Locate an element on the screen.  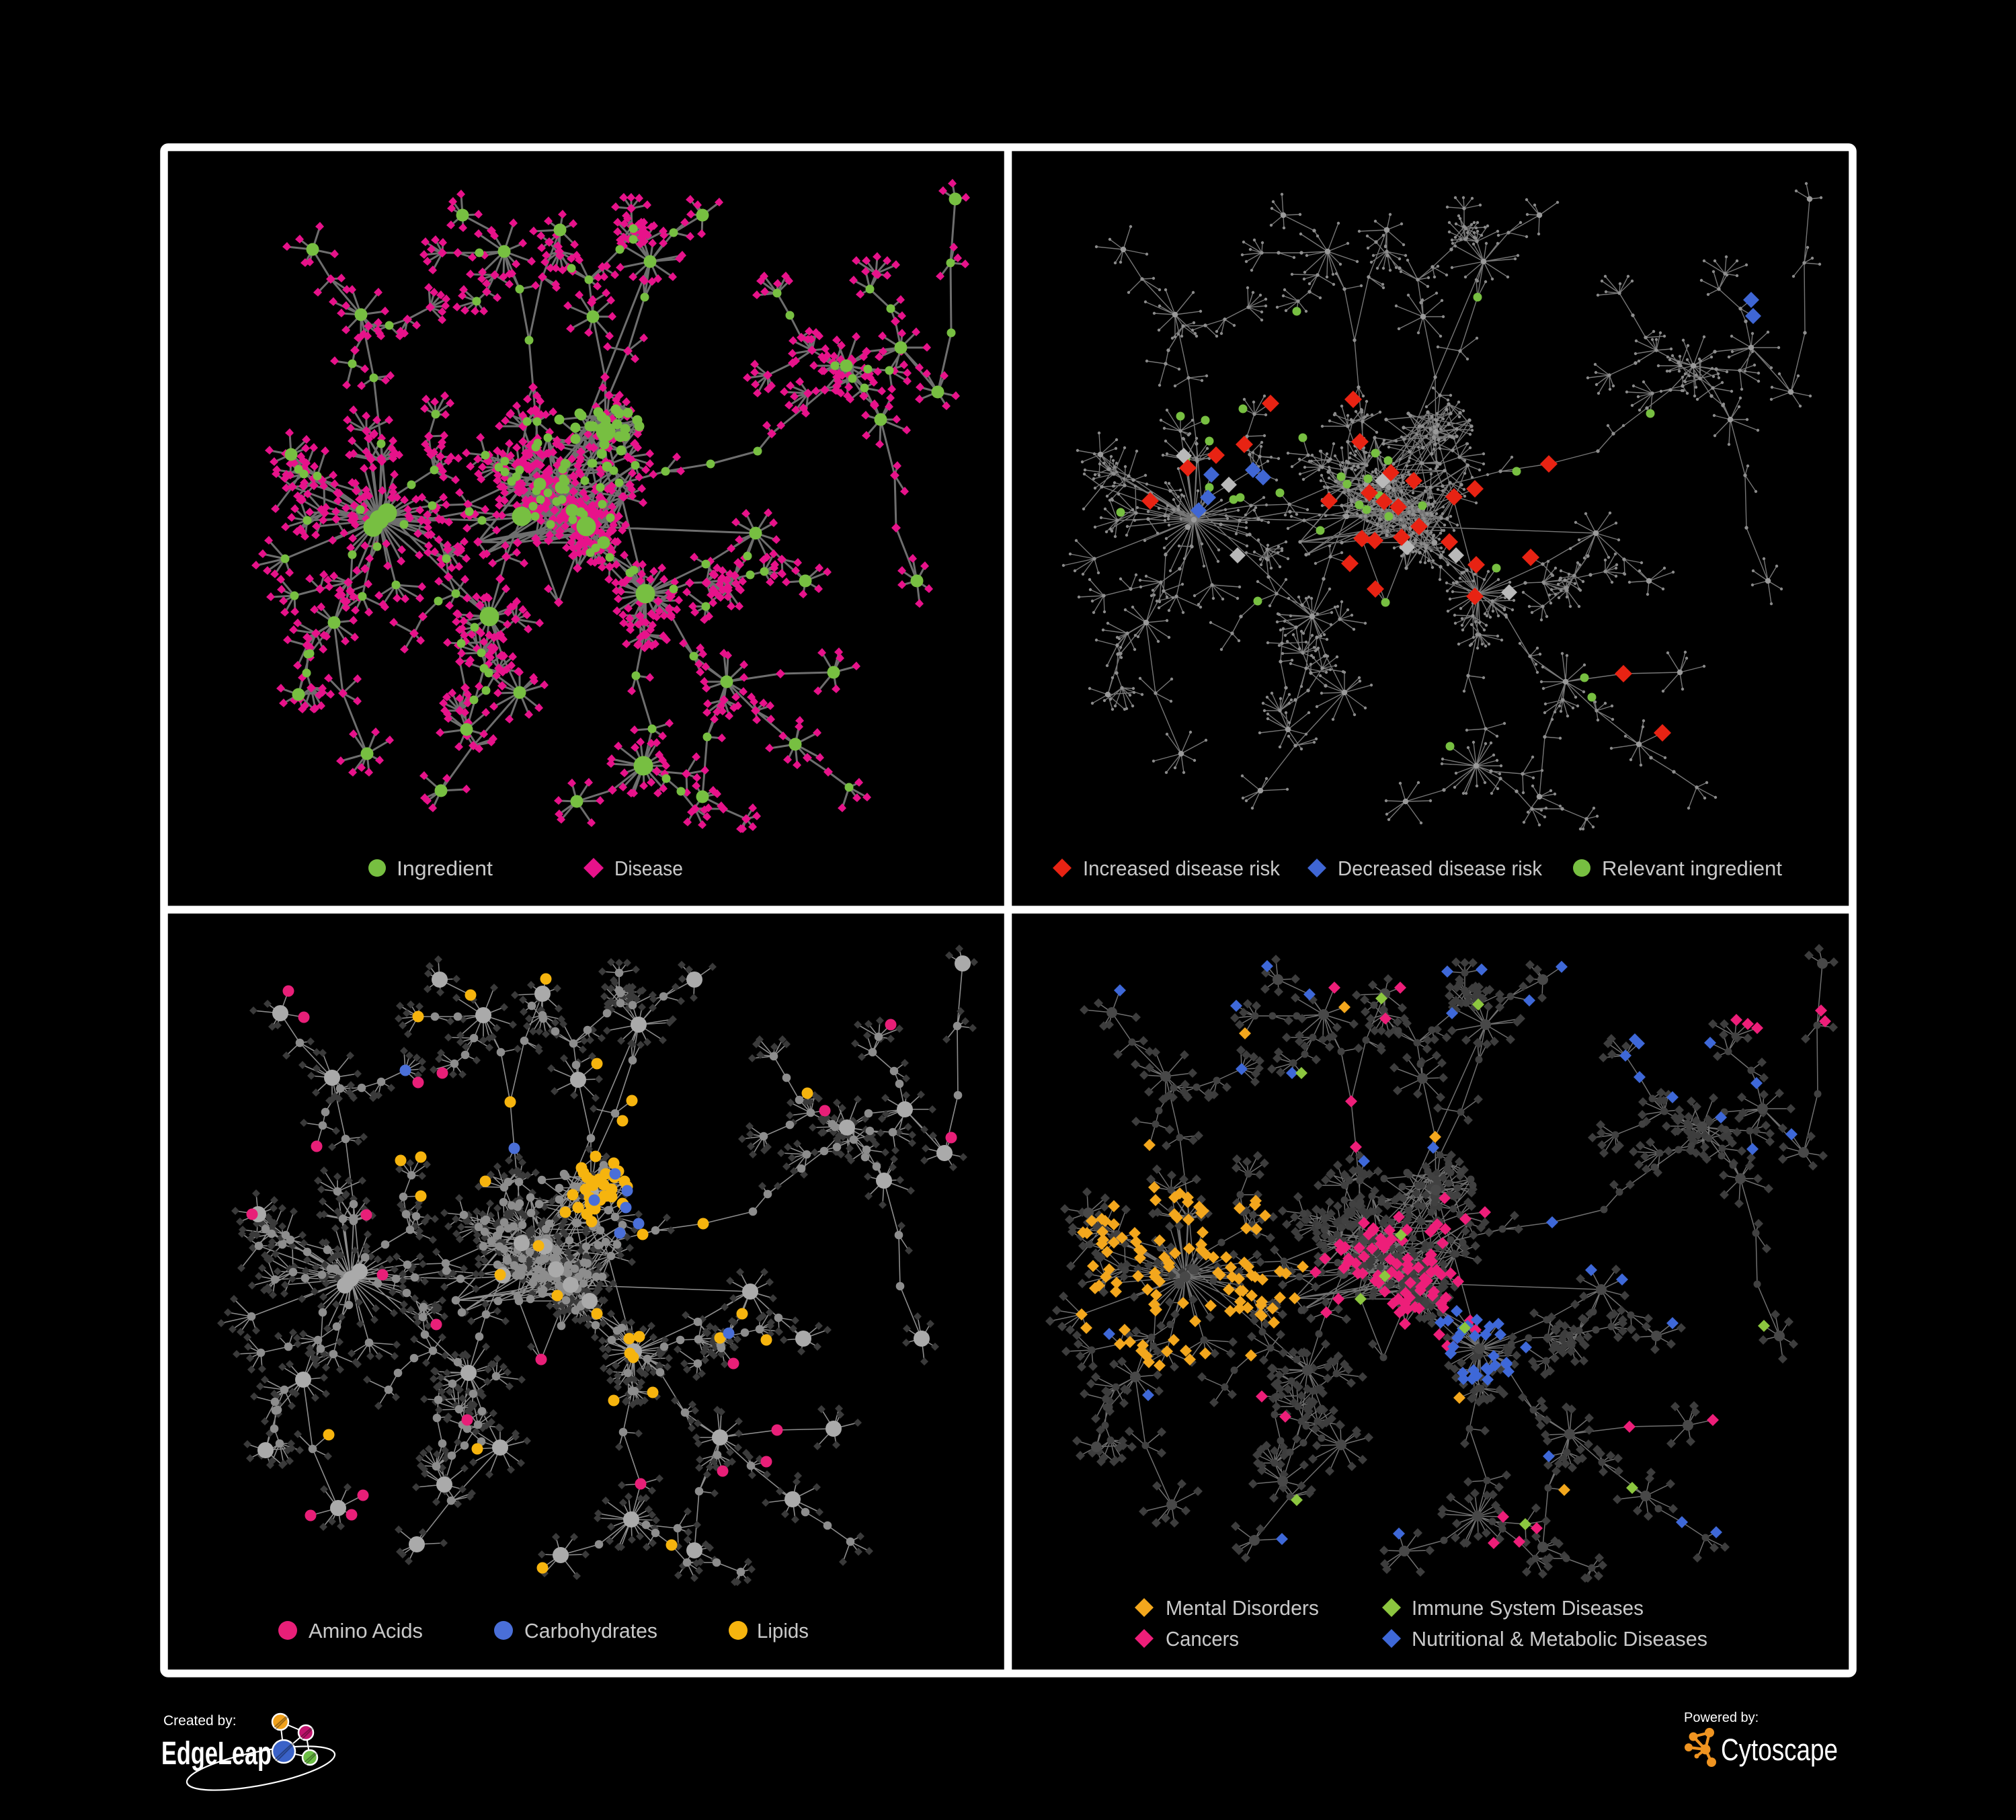
svg-text: Created by: is located at coordinates (200, 1721).